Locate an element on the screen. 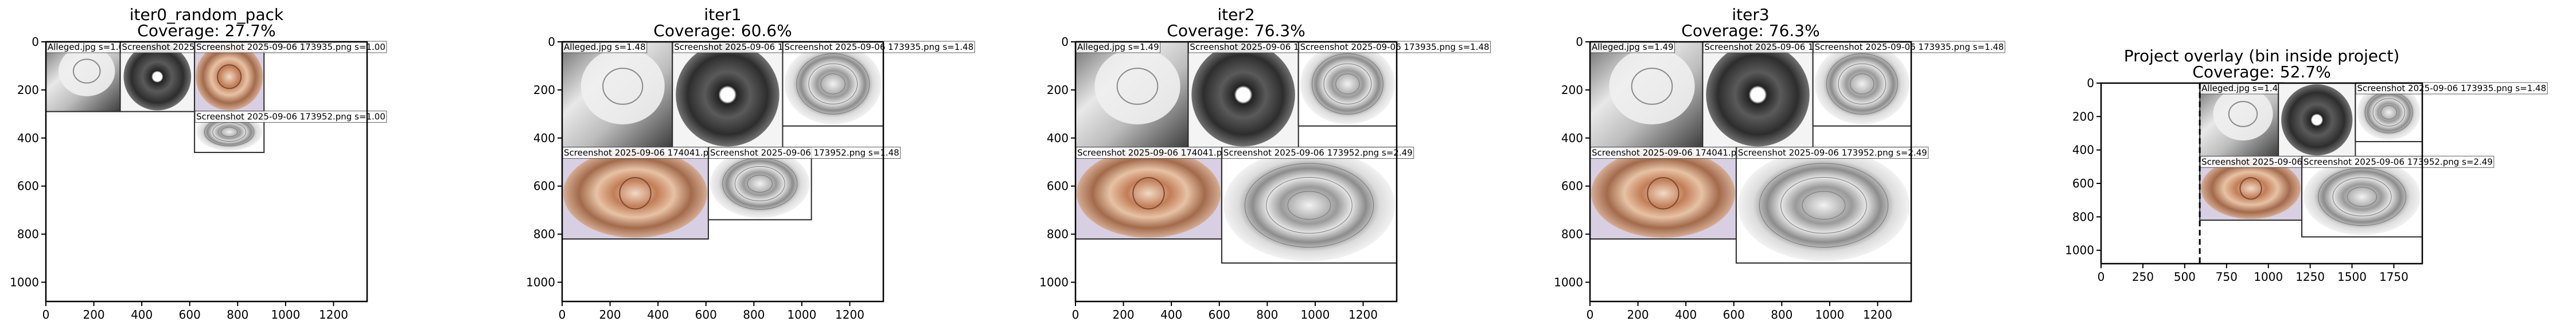 Image resolution: width=2576 pixels, height=333 pixels. placed-image-label: Alleged.jpg s=1.48 is located at coordinates (605, 47).